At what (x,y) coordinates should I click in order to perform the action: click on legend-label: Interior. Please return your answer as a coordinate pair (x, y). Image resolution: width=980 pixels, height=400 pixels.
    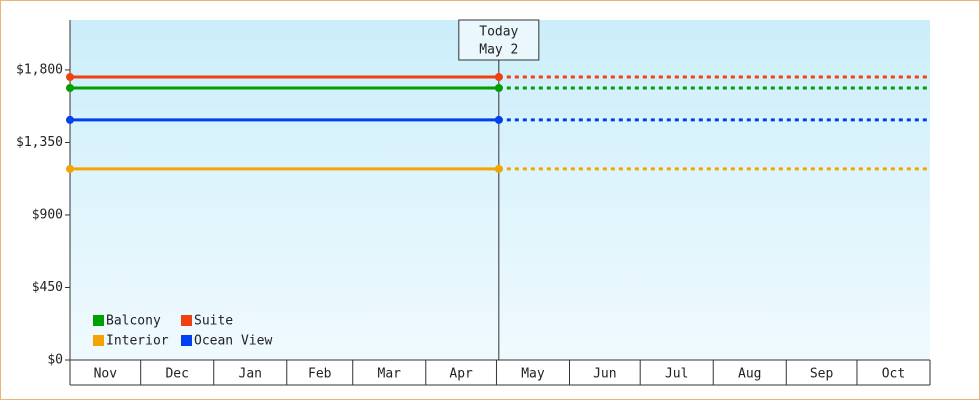
    Looking at the image, I should click on (137, 341).